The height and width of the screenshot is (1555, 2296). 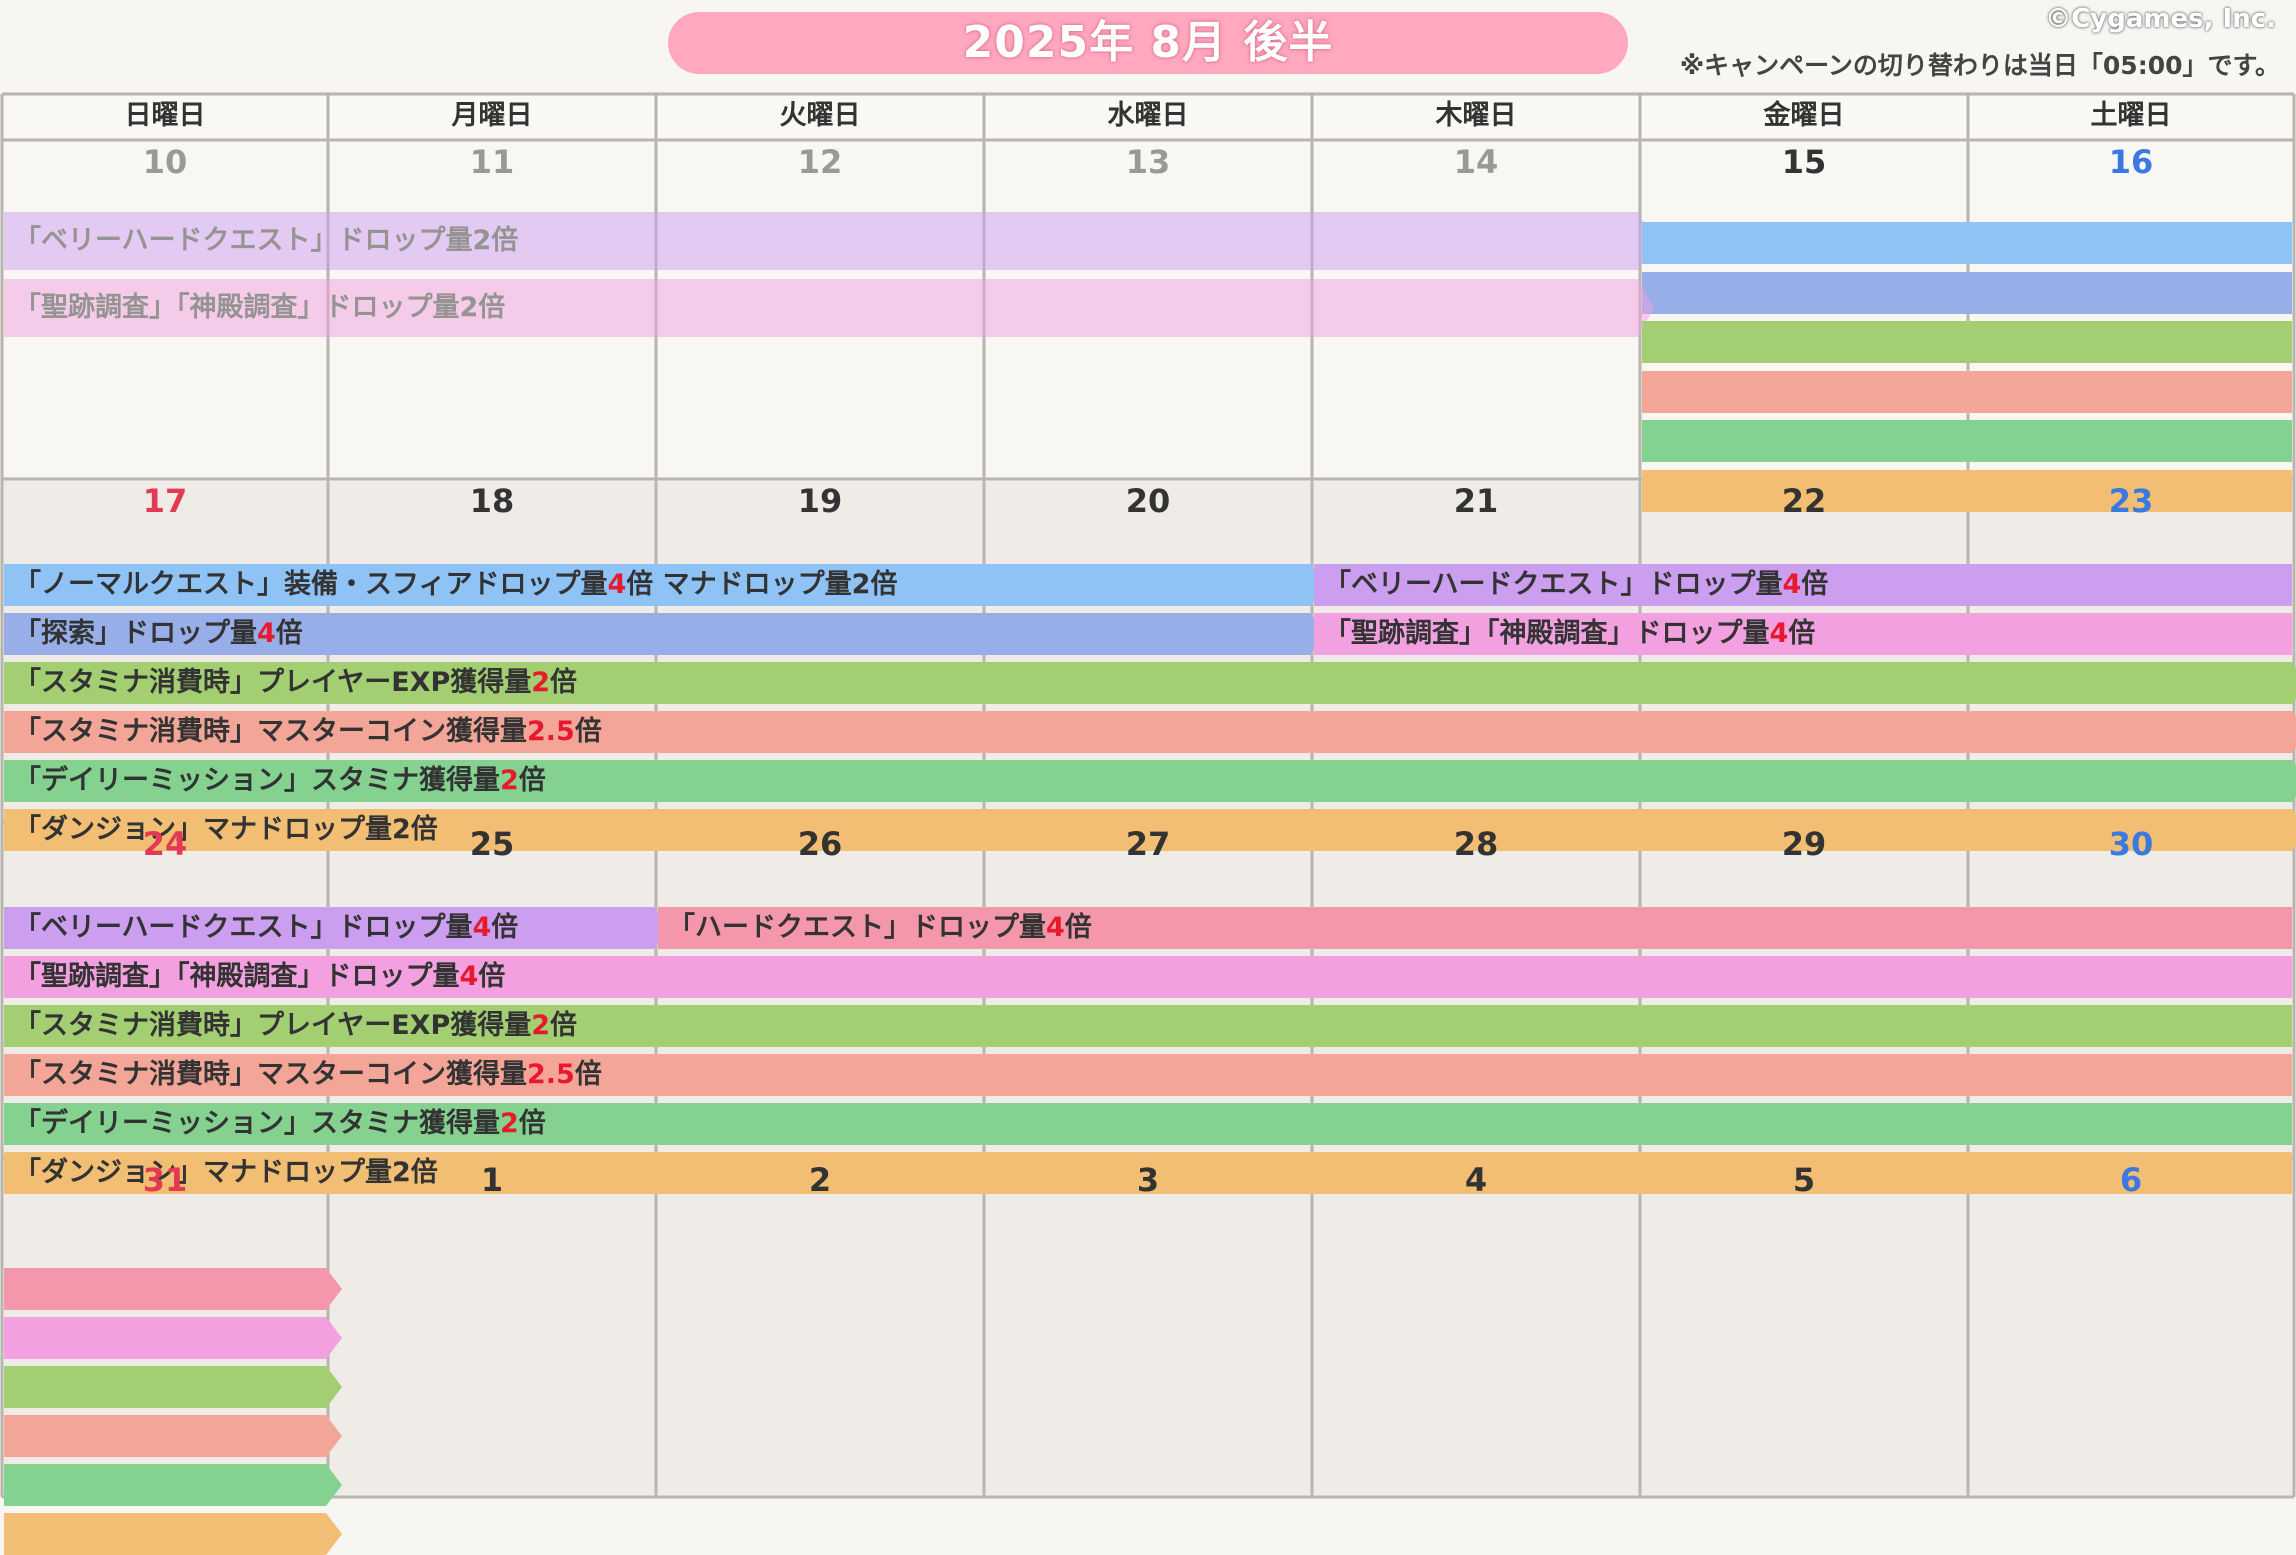 I want to click on event-bar-veryhard-drop: 「ベリーハードクエスト」ドロップ量2倍, so click(x=829, y=241).